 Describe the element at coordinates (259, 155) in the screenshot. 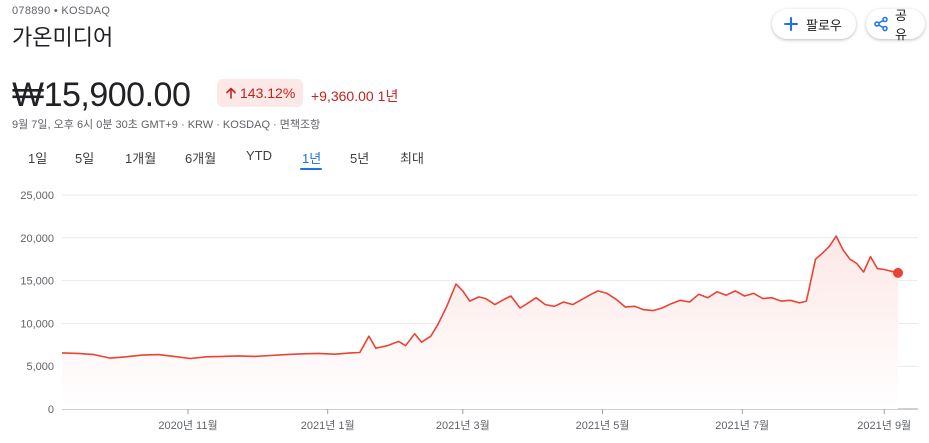

I see `tab-ytd: YTD` at that location.